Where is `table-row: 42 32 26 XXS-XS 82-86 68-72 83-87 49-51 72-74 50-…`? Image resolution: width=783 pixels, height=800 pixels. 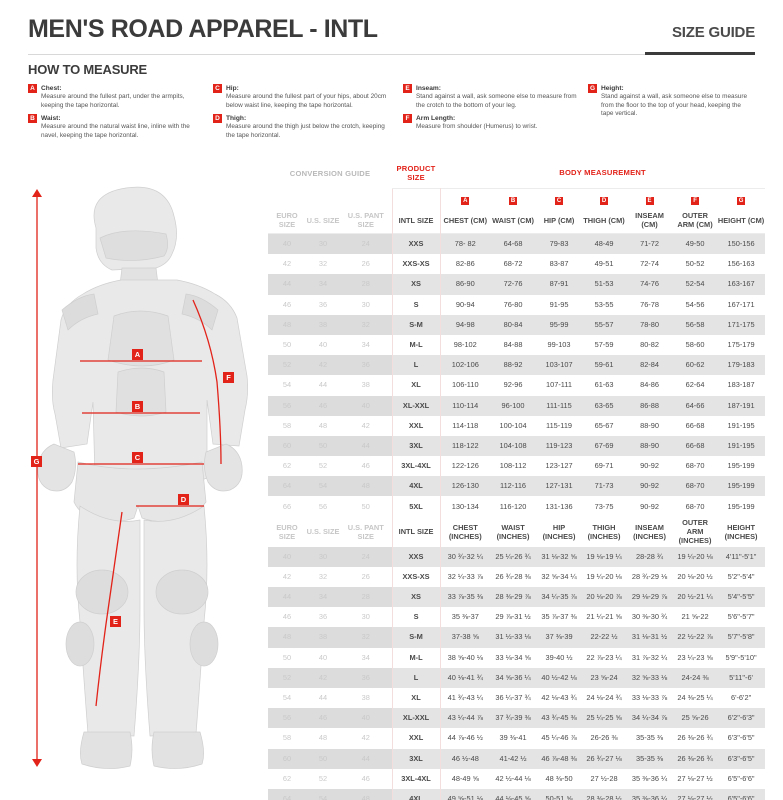 table-row: 42 32 26 XXS-XS 82-86 68-72 83-87 49-51 72-74 50-… is located at coordinates (516, 264).